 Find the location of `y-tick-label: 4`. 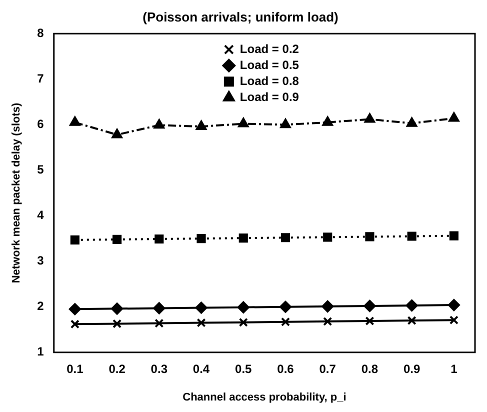

y-tick-label: 4 is located at coordinates (40, 215).